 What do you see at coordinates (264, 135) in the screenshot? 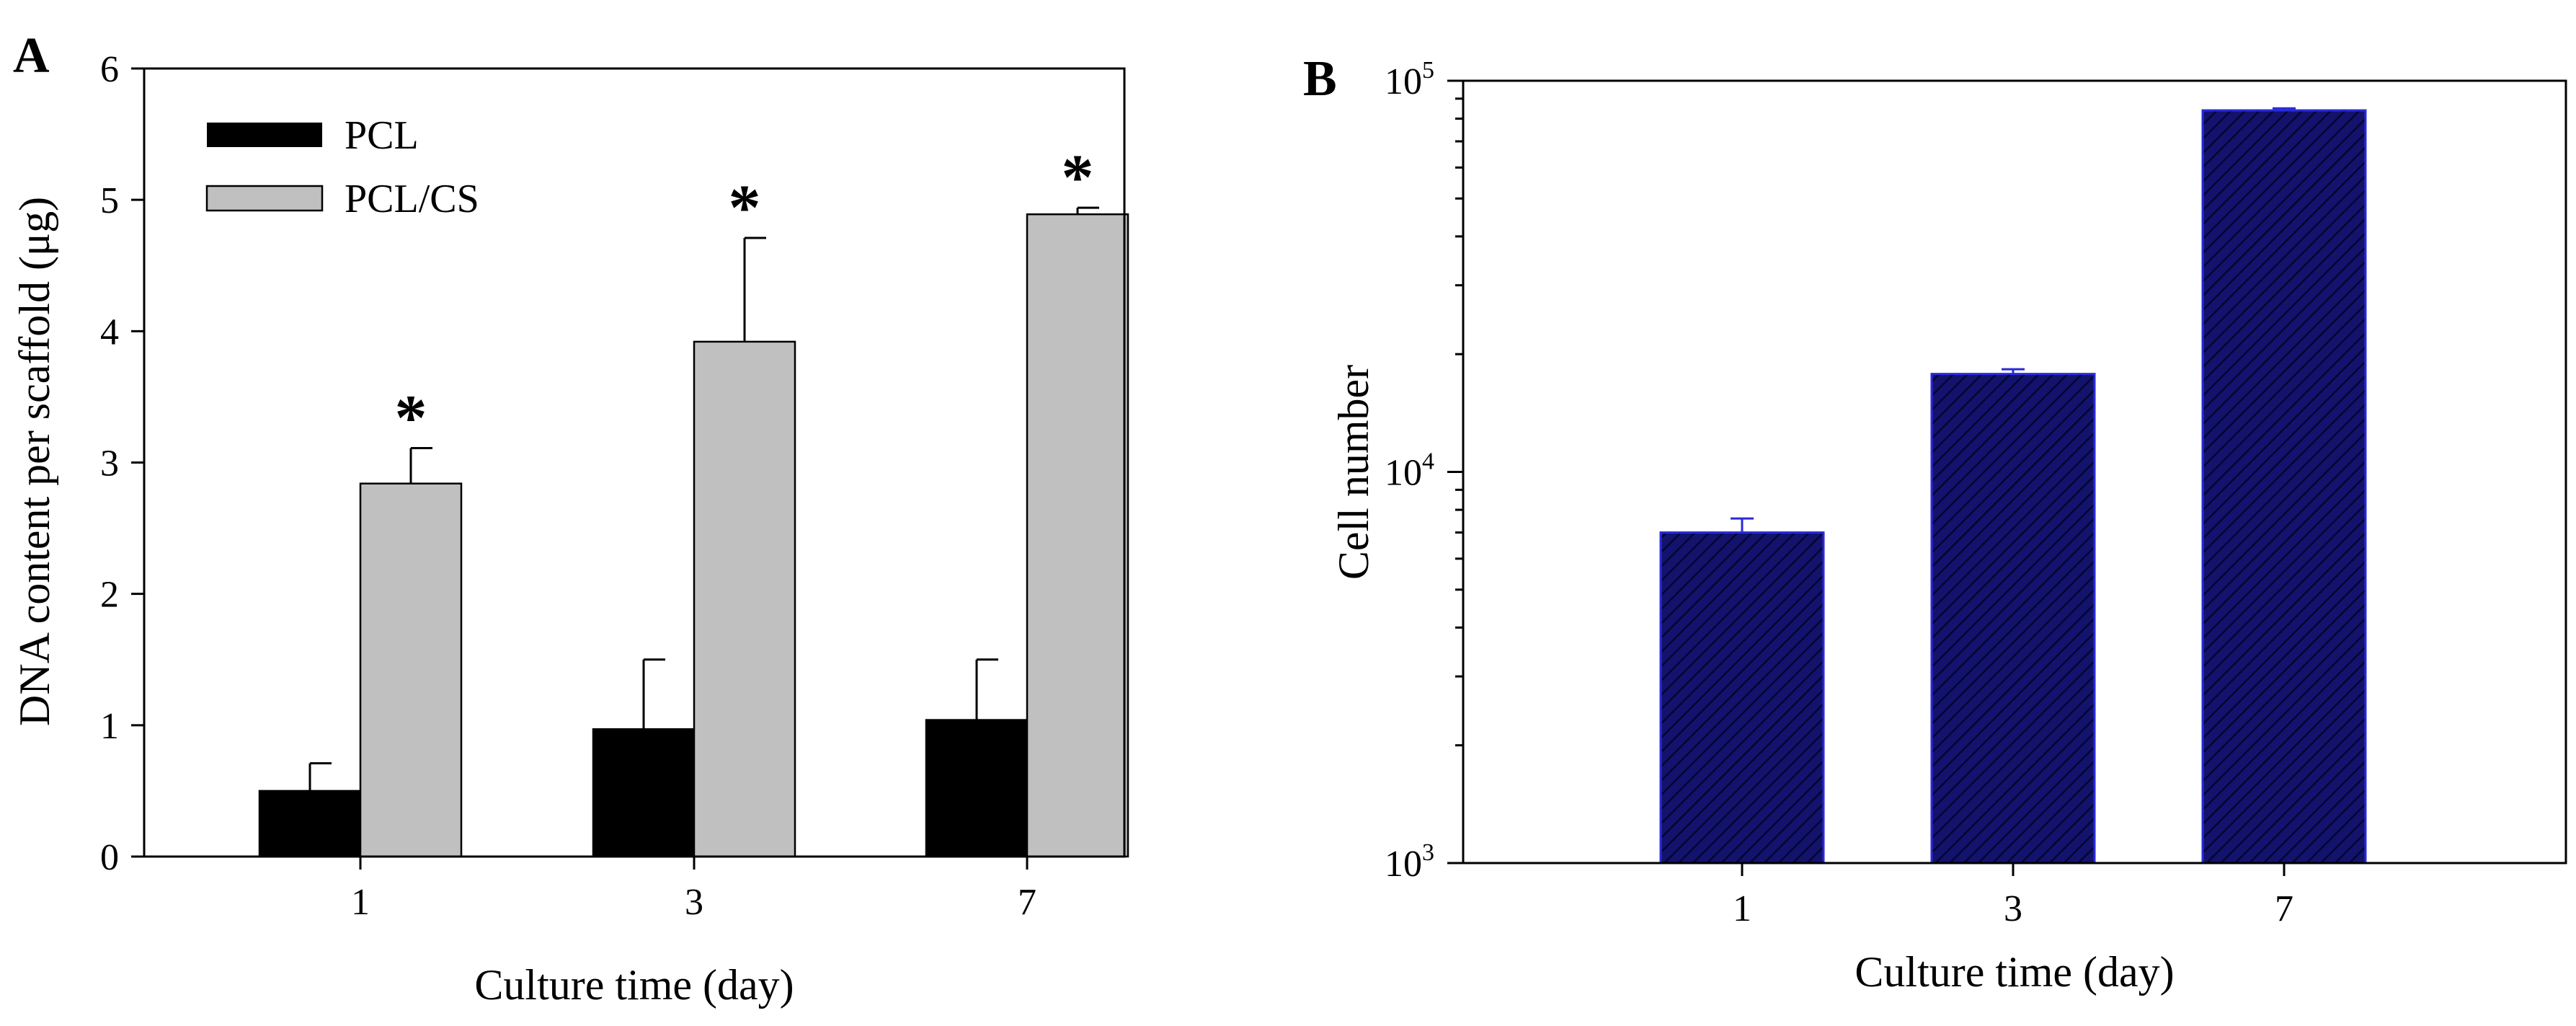
I see `legend-swatch-pcl` at bounding box center [264, 135].